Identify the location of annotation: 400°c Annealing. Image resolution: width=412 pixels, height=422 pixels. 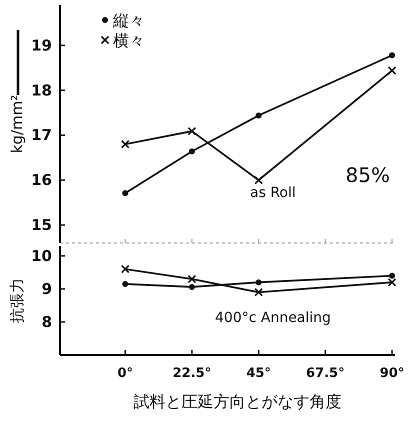
(273, 318).